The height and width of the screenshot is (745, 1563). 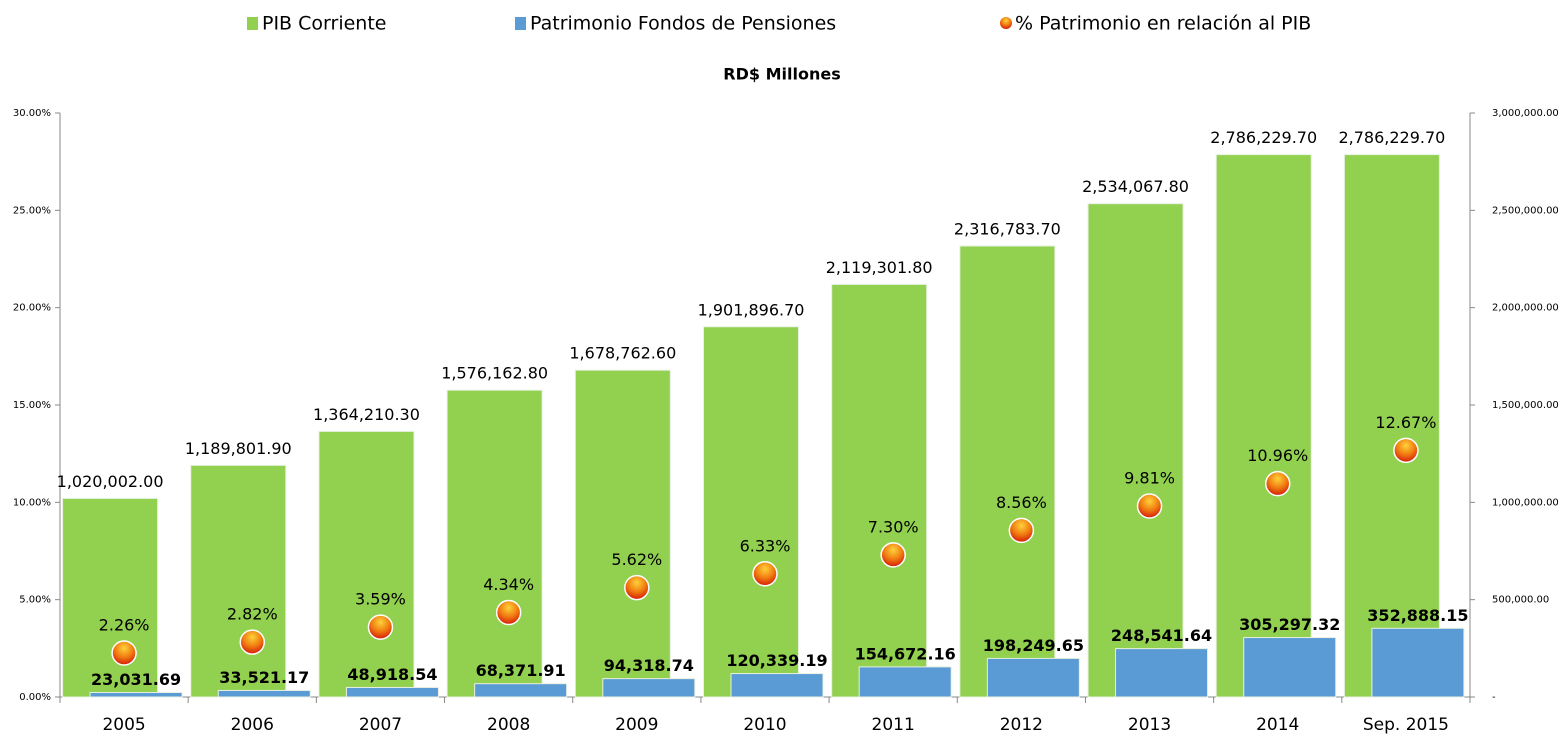 I want to click on value-label: 248,541.64, so click(x=1161, y=635).